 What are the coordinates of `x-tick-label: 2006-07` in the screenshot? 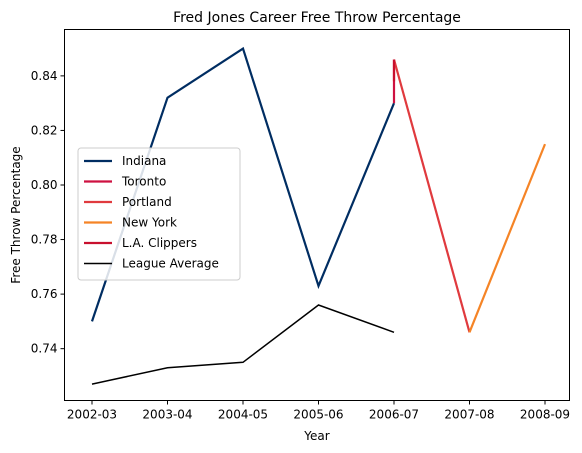 It's located at (394, 415).